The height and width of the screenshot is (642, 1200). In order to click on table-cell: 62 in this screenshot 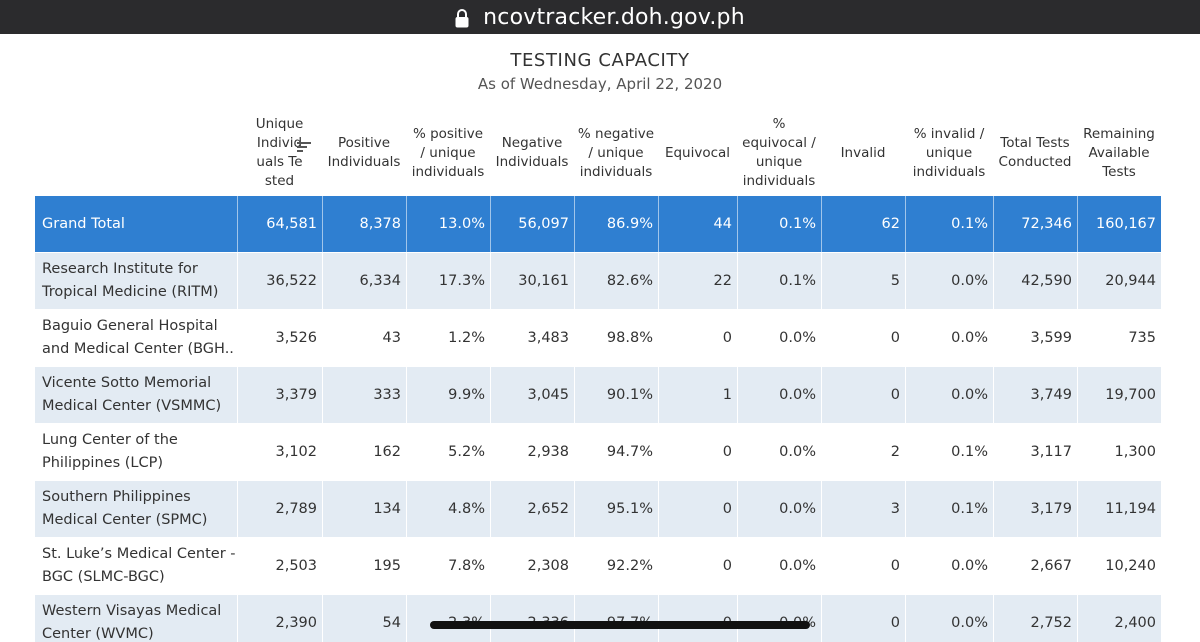, I will do `click(863, 224)`.